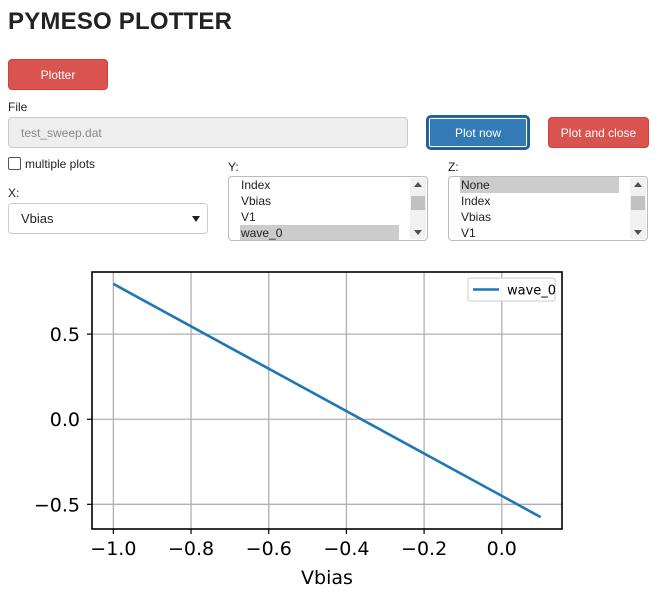  I want to click on x-tick-label: 0.0, so click(502, 549).